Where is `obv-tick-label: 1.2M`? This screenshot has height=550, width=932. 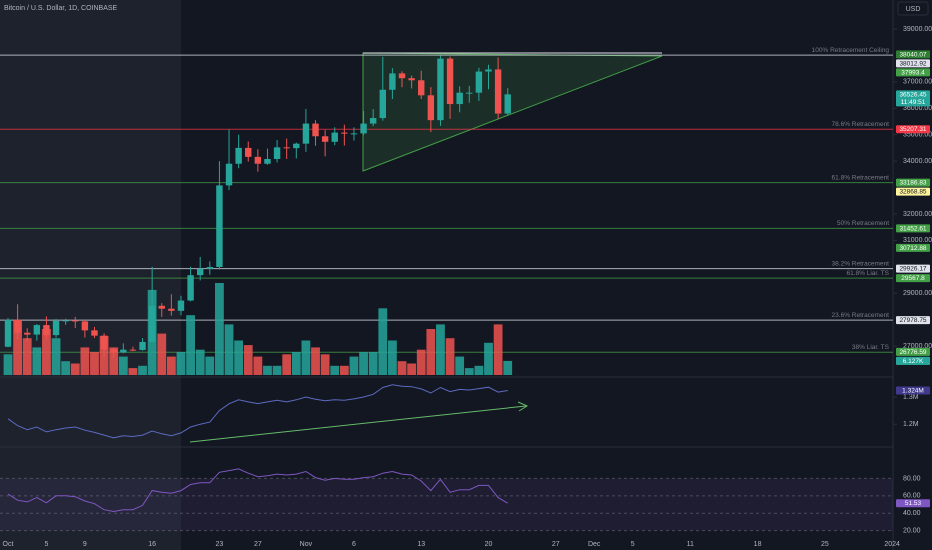 obv-tick-label: 1.2M is located at coordinates (911, 424).